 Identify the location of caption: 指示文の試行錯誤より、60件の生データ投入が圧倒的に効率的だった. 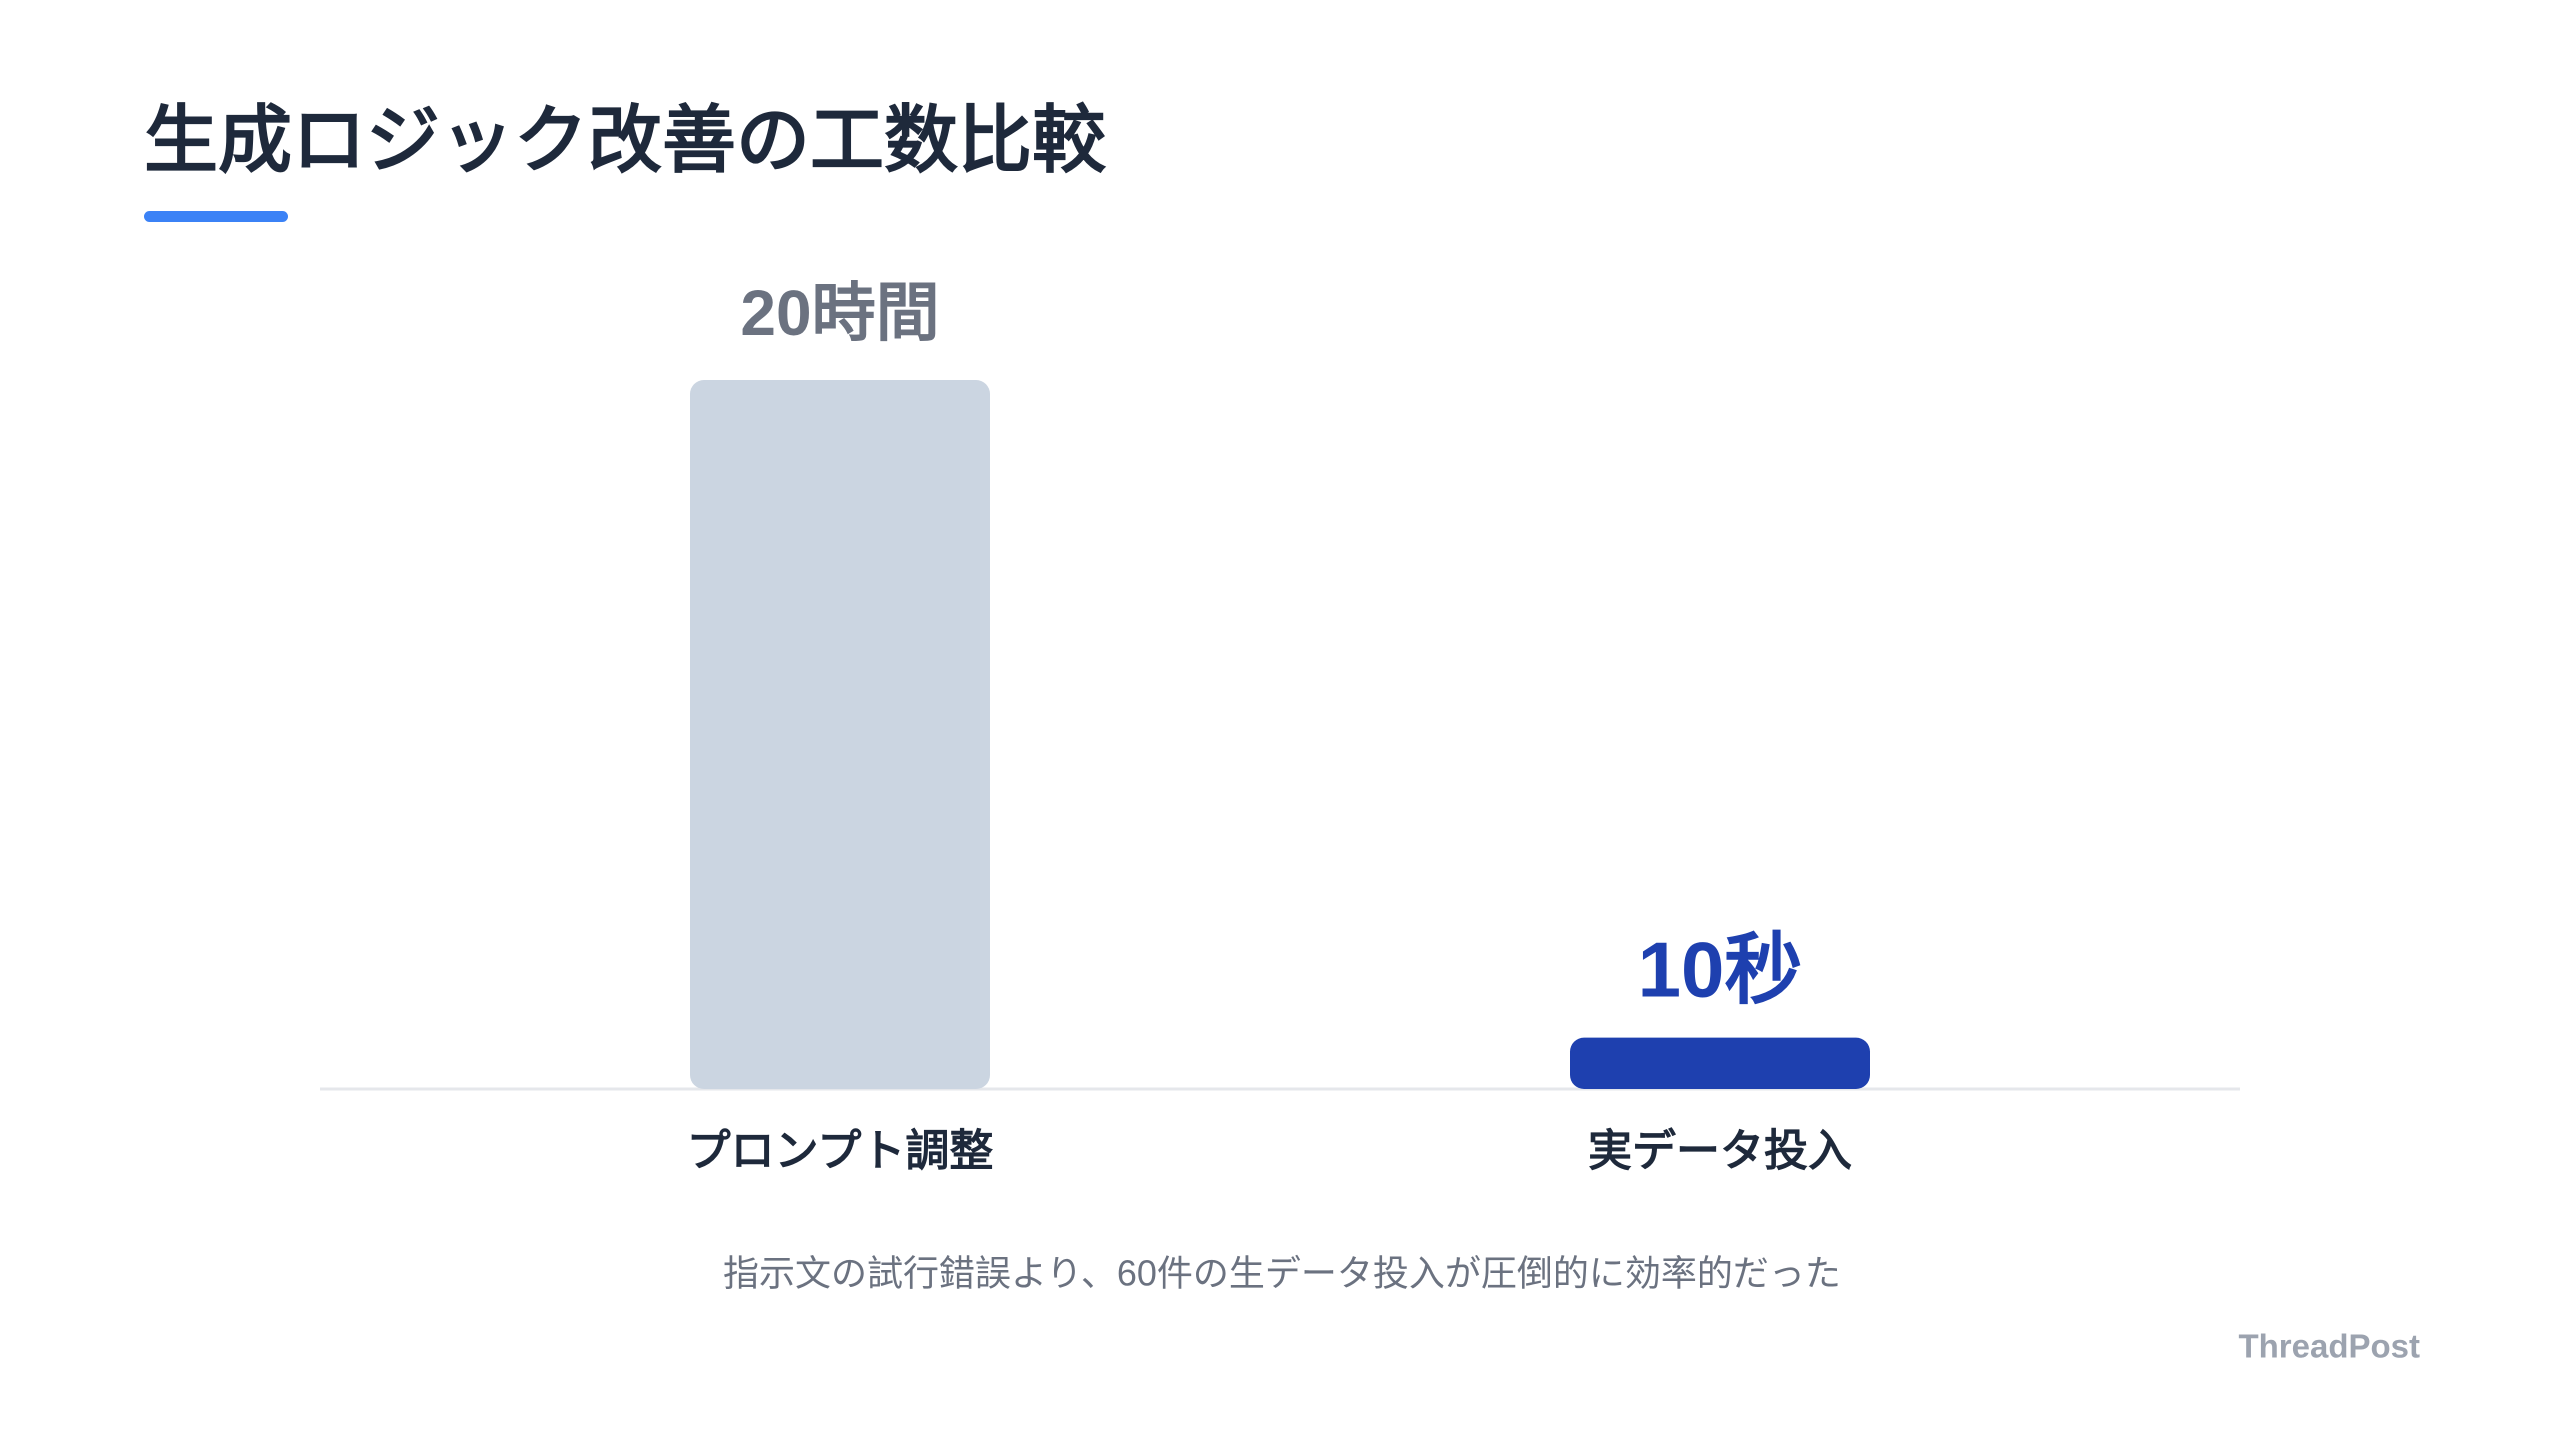
(1282, 1273).